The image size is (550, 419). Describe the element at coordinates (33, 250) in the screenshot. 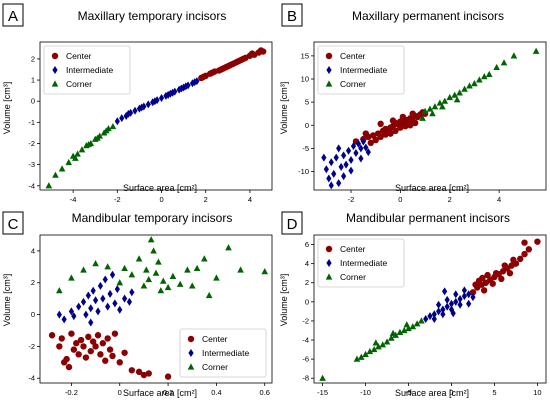

I see `y-tick-label: 4` at that location.